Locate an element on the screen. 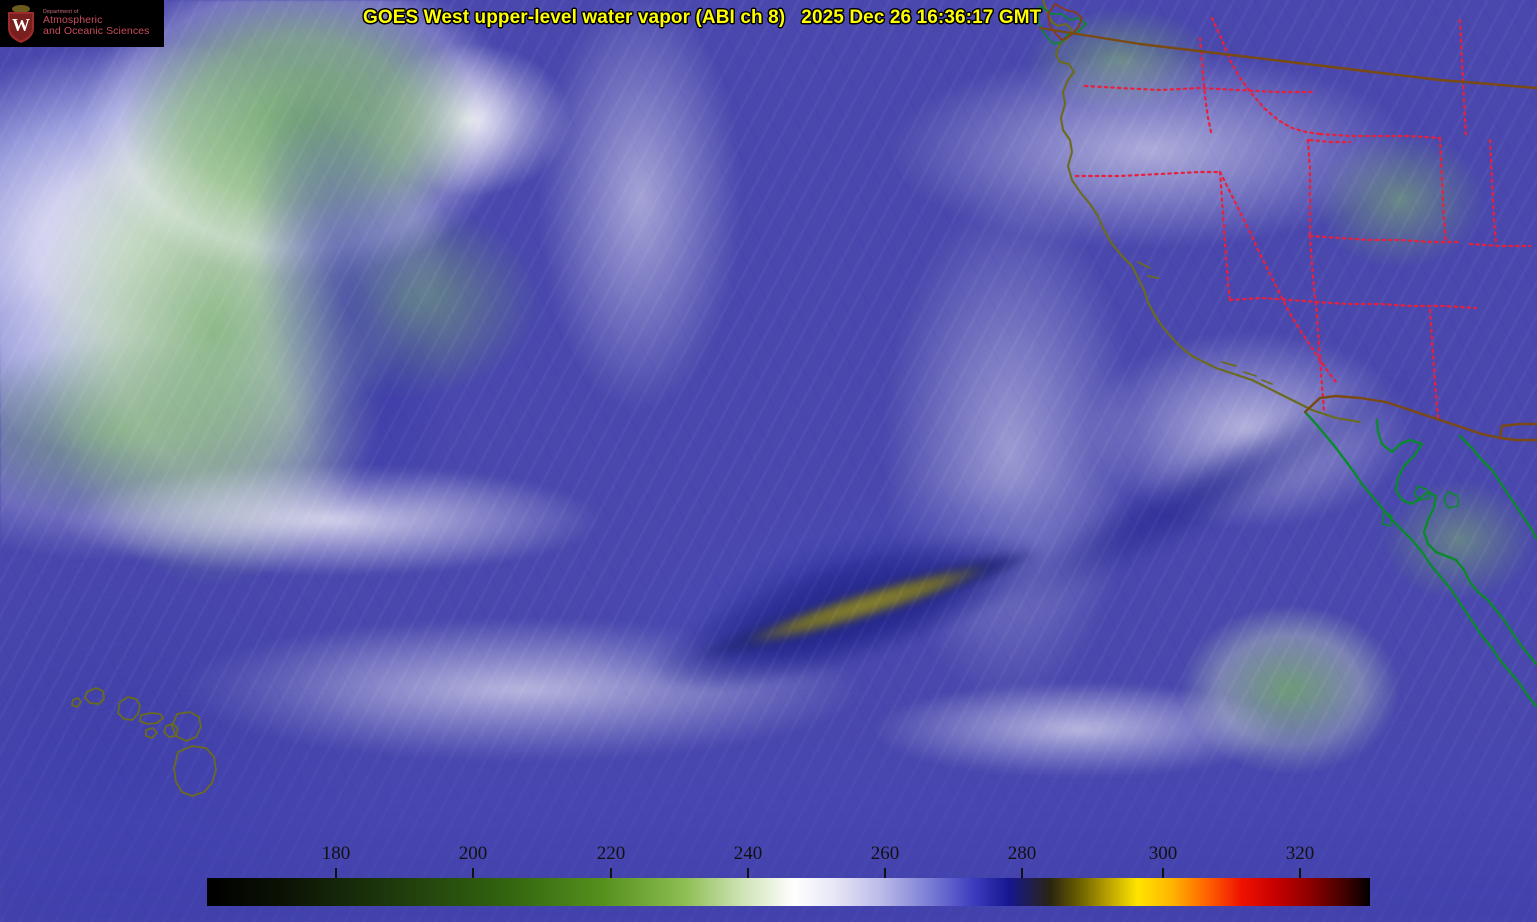  state-border-misc-east is located at coordinates (1493, 192).